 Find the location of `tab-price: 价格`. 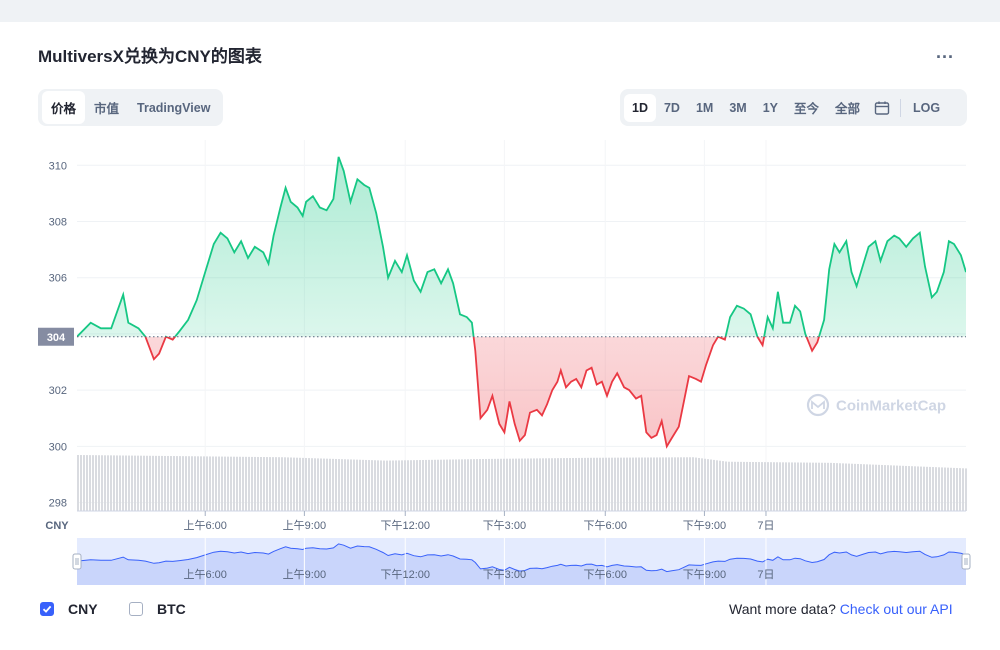

tab-price: 价格 is located at coordinates (64, 107).